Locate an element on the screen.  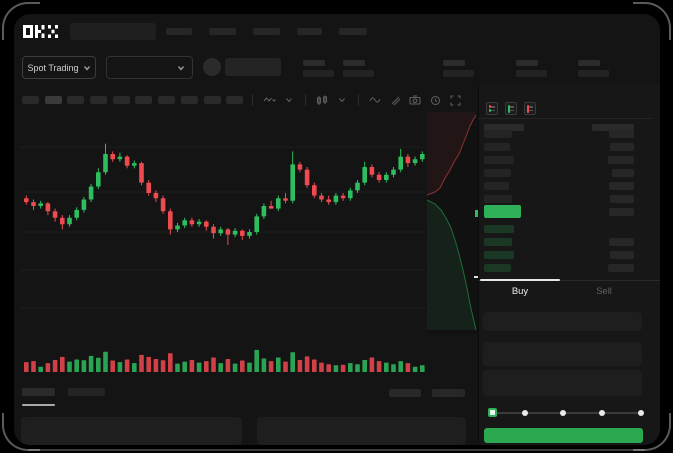
top-nav is located at coordinates (266, 31).